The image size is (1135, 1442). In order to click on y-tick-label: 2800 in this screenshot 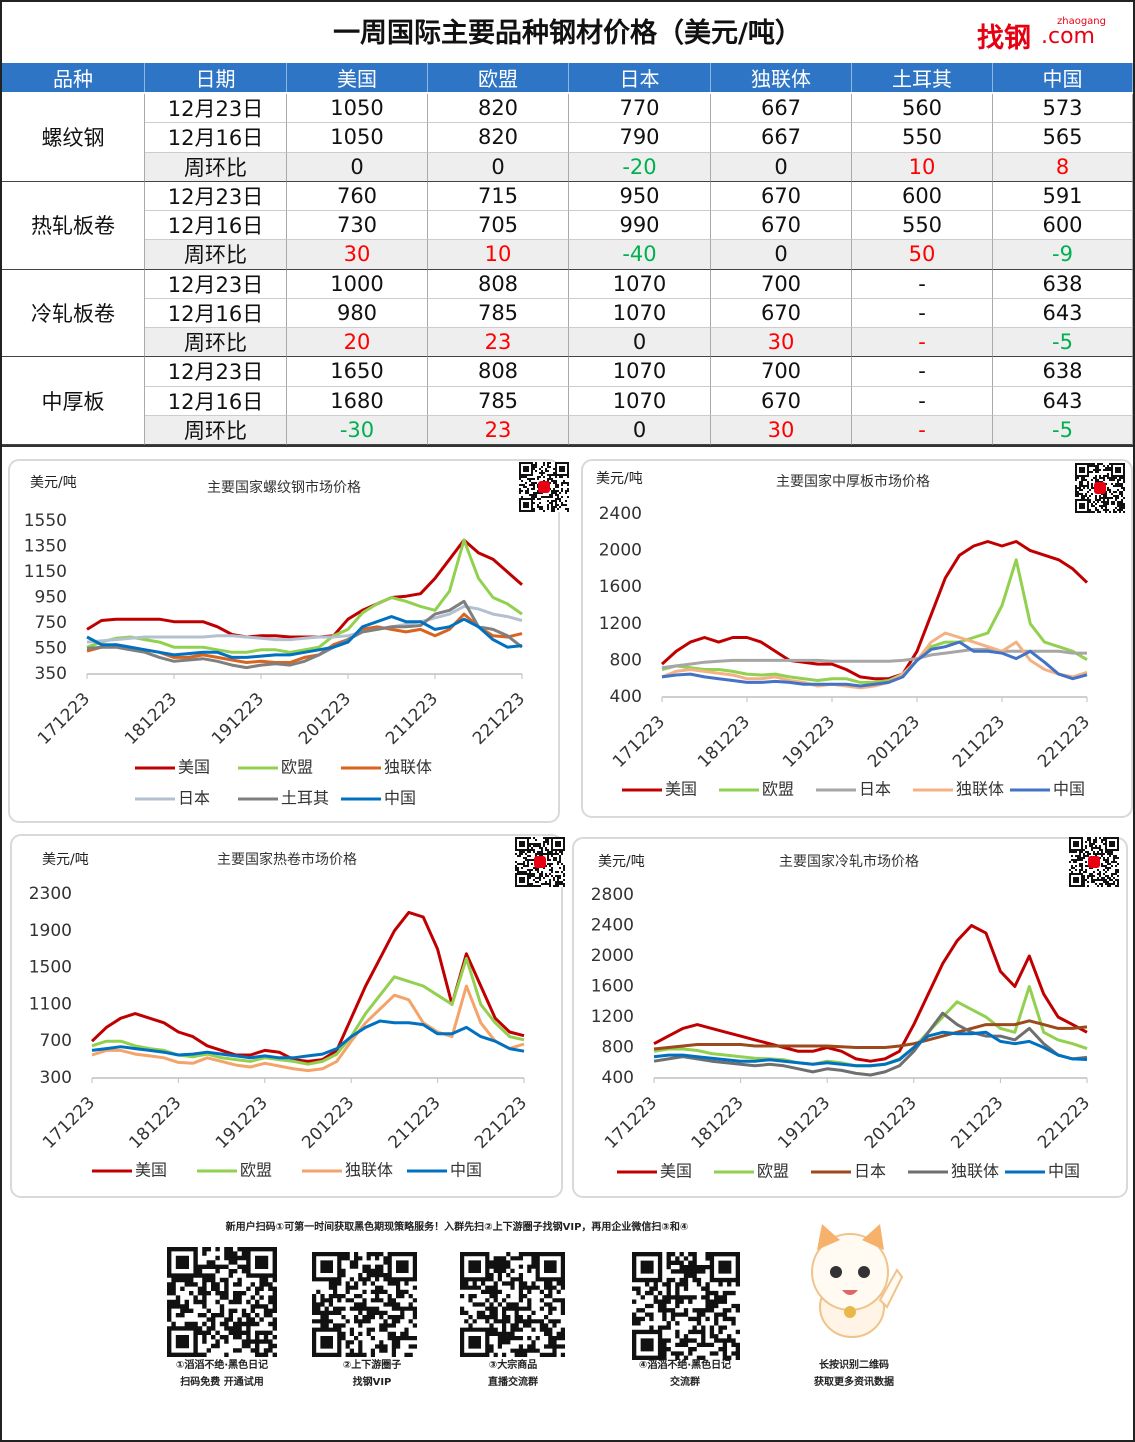, I will do `click(612, 895)`.